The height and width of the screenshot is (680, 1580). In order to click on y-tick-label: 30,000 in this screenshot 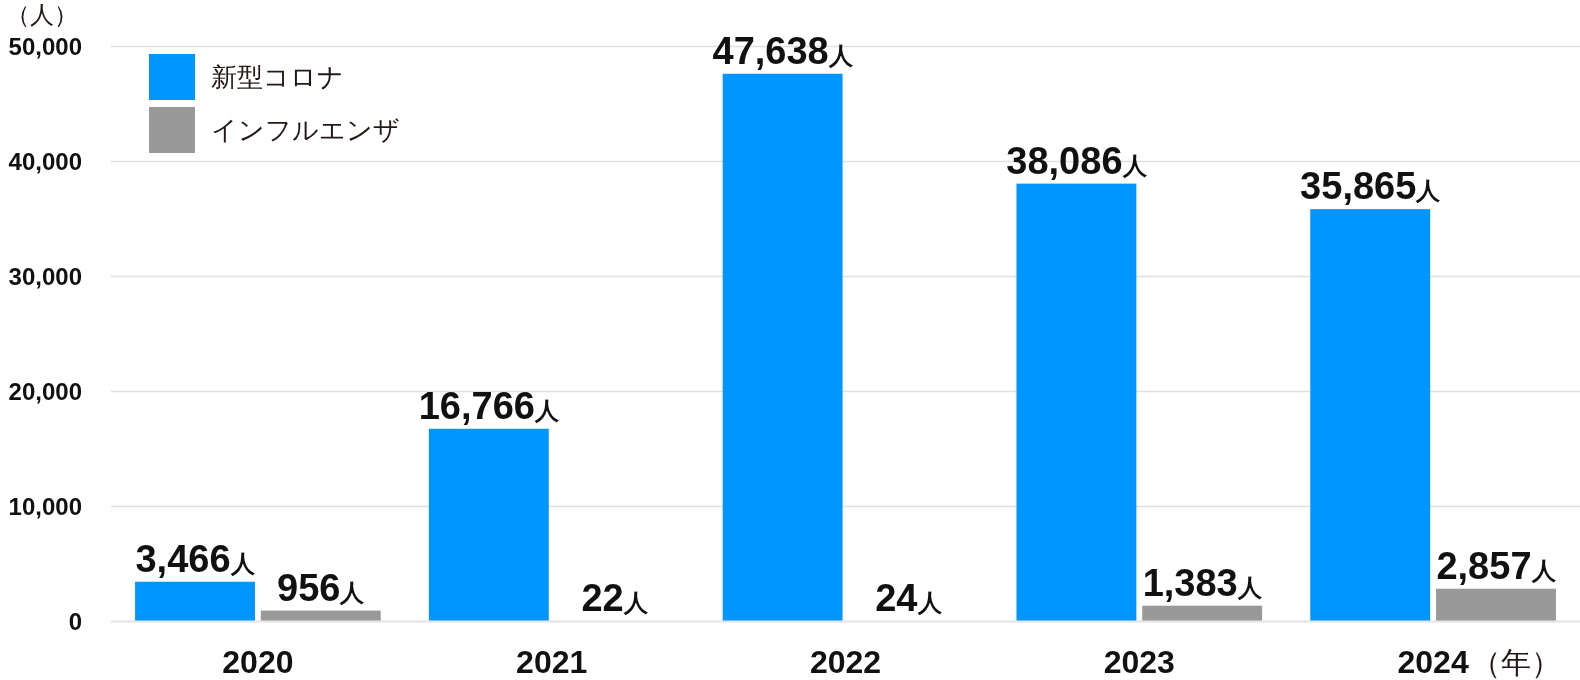, I will do `click(45, 277)`.